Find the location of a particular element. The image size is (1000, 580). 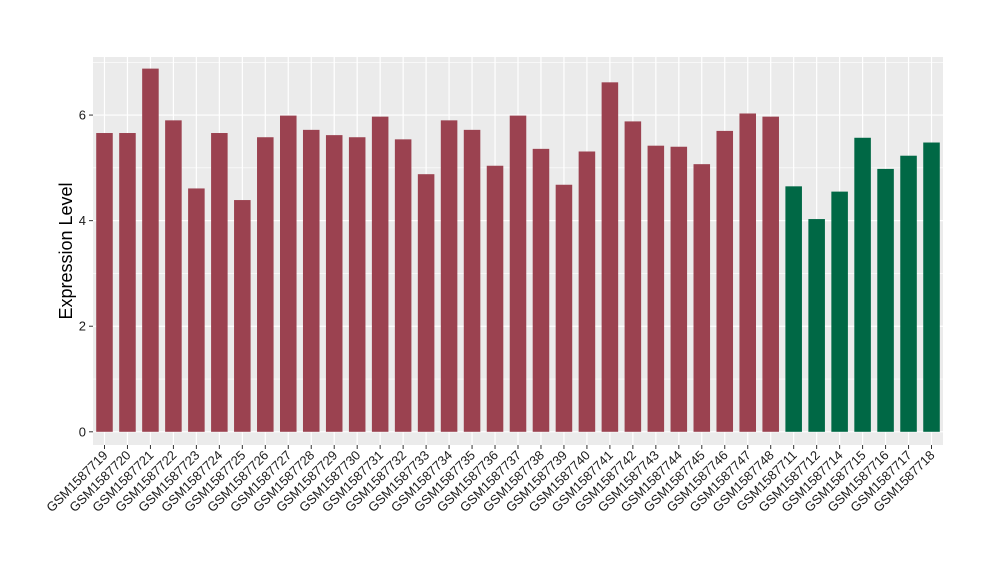

bar-GSM1587716 is located at coordinates (885, 300).